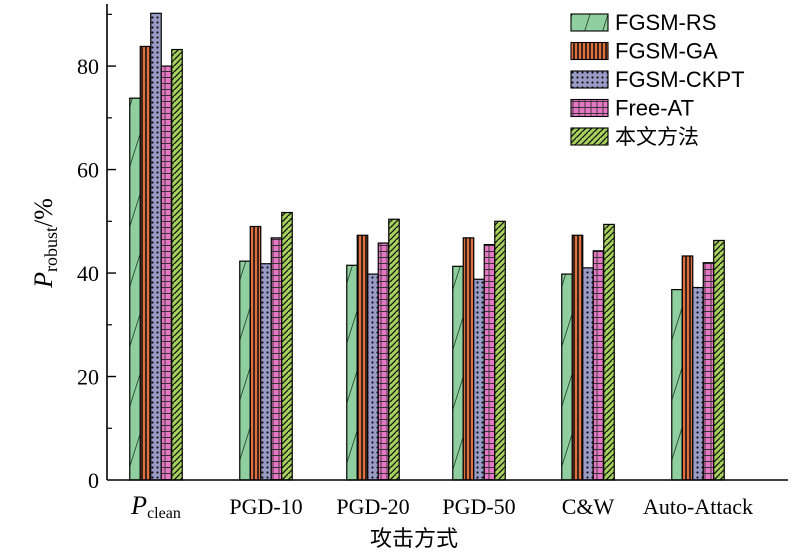 The image size is (800, 553). I want to click on legend-label: FGSM-GA, so click(666, 51).